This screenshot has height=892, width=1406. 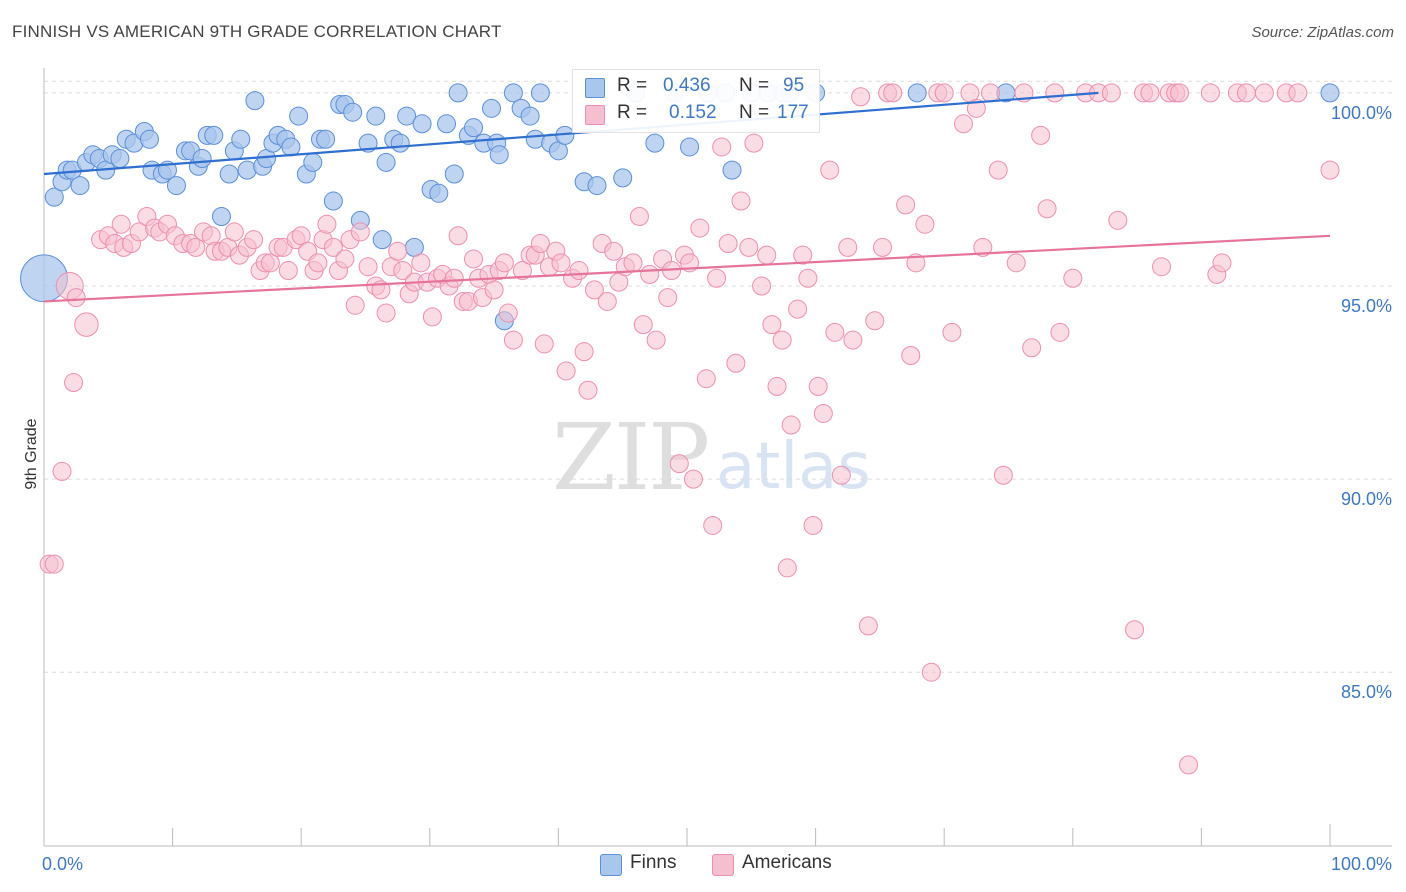 What do you see at coordinates (595, 88) in the screenshot?
I see `finns-swatch` at bounding box center [595, 88].